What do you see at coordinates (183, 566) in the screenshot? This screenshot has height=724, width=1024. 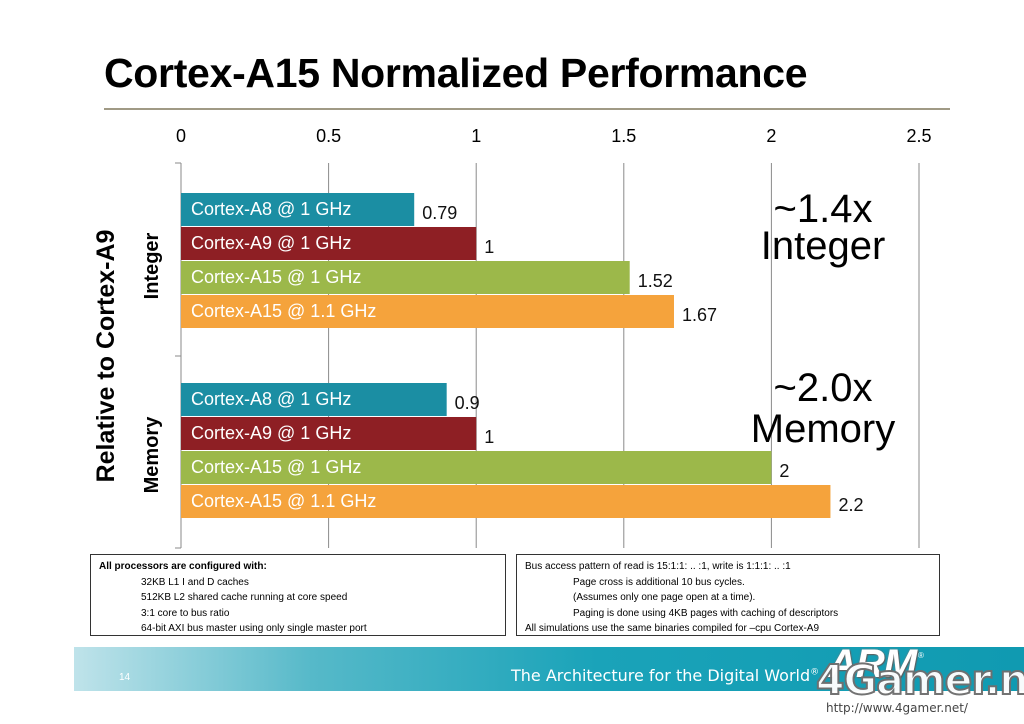 I see `config-notes-heading: All processors are configured with:` at bounding box center [183, 566].